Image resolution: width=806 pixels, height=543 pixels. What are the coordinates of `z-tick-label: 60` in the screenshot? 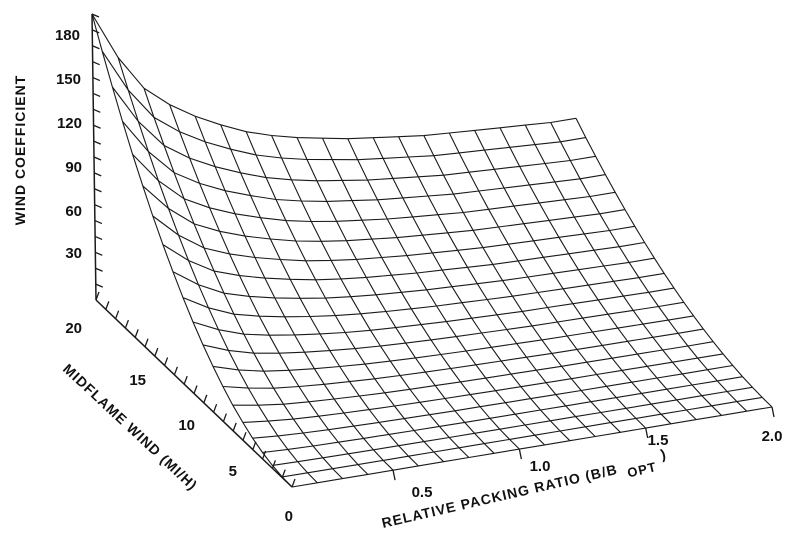 It's located at (73, 211).